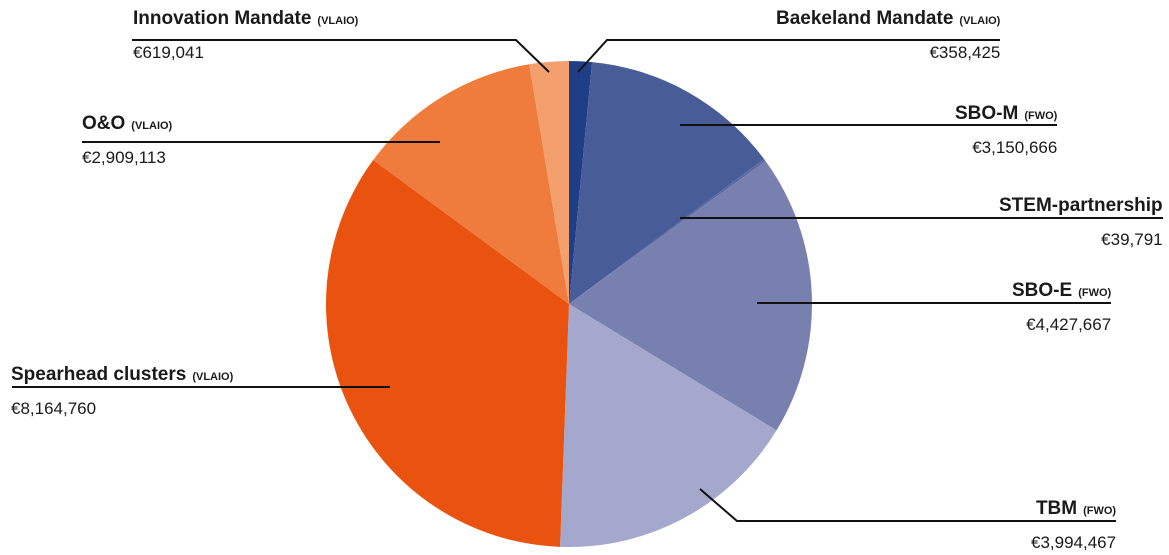  What do you see at coordinates (104, 123) in the screenshot?
I see `slice-name: O&O` at bounding box center [104, 123].